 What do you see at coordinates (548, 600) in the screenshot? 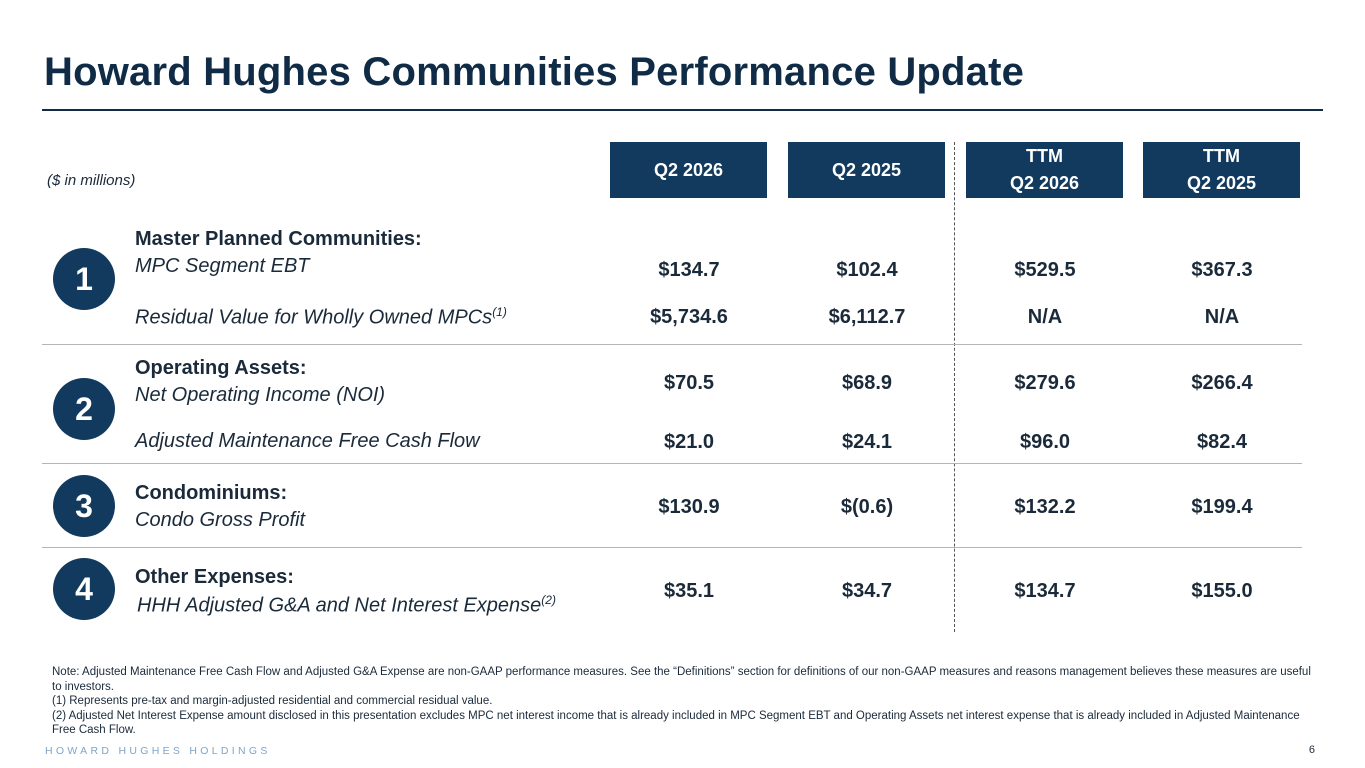
I see `footnote-marker: (2)` at bounding box center [548, 600].